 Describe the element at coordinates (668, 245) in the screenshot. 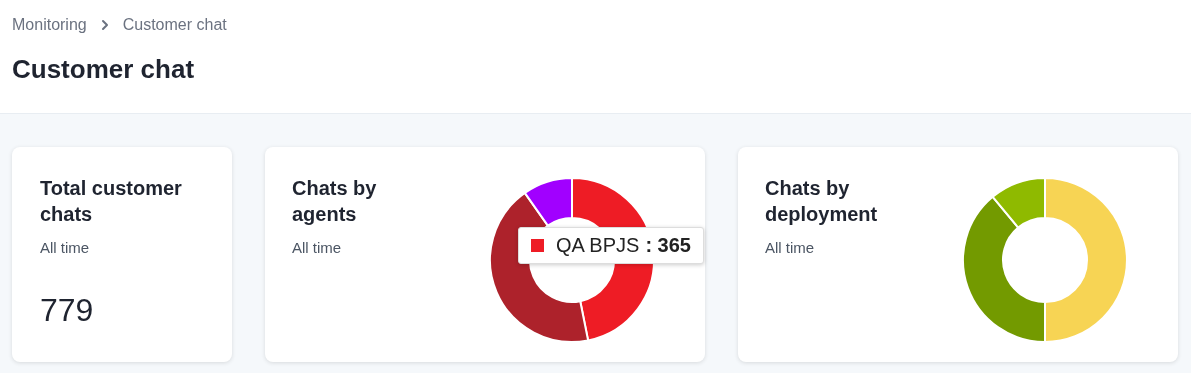

I see `data-label: : 365` at that location.